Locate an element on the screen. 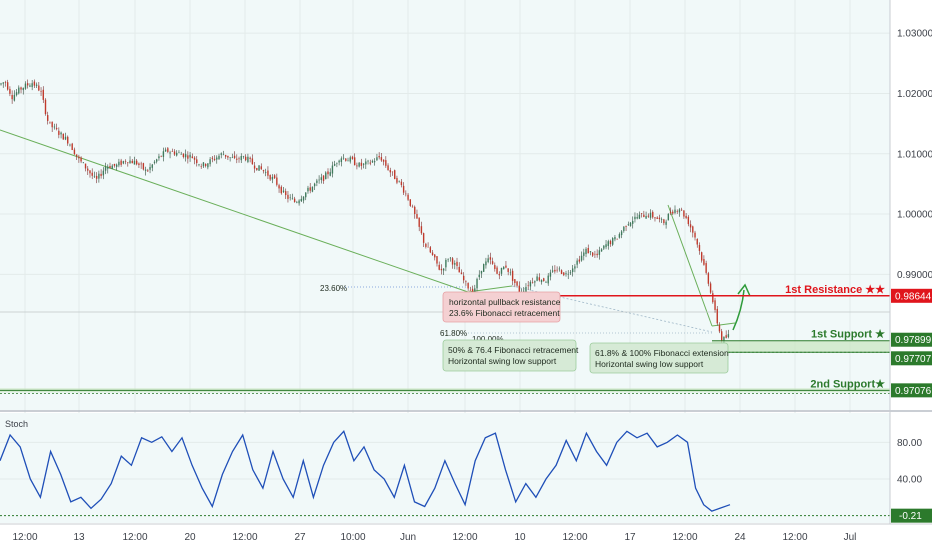 The width and height of the screenshot is (932, 550). time-tick-label: 24 is located at coordinates (740, 537).